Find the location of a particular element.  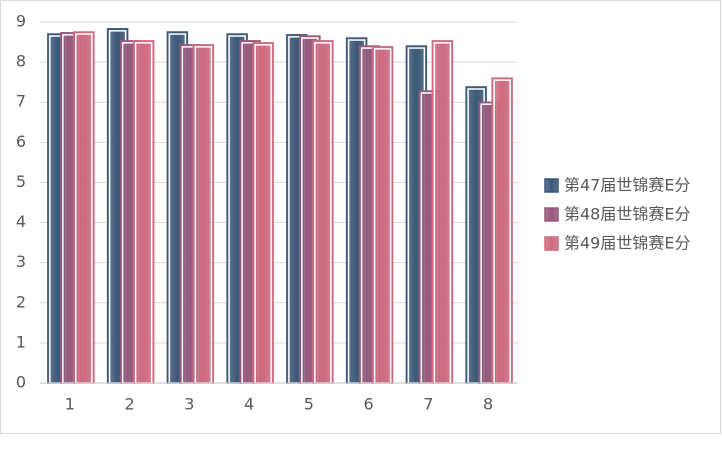

x-tick-label: 2 is located at coordinates (130, 404).